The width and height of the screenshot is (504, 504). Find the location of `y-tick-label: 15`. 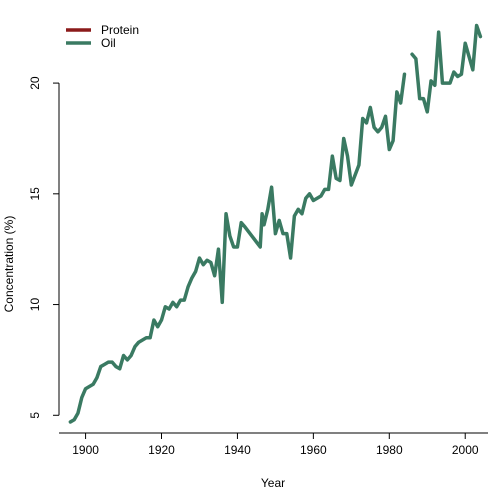

y-tick-label: 15 is located at coordinates (35, 194).